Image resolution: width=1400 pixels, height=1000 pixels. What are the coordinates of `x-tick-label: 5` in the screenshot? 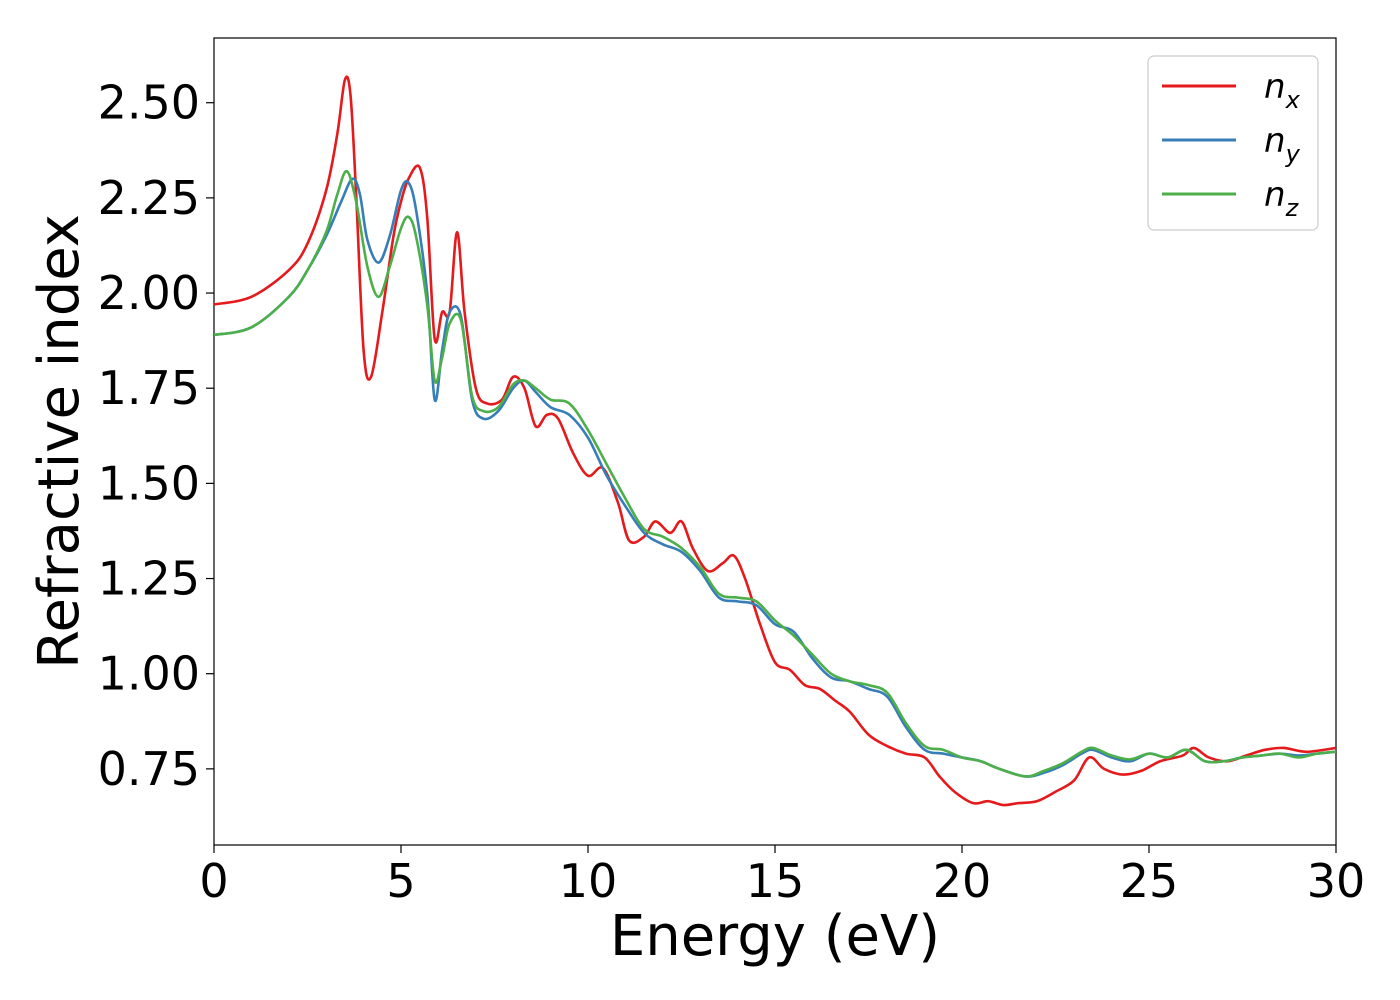 It's located at (400, 881).